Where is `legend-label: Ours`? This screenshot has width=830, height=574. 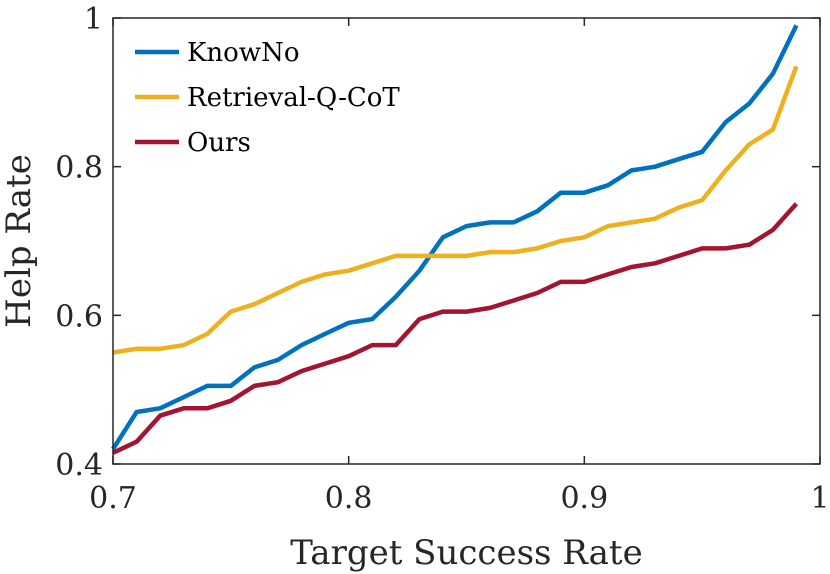 legend-label: Ours is located at coordinates (219, 143).